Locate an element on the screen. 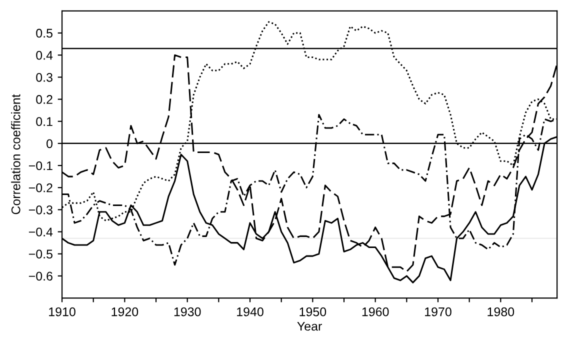 Image resolution: width=569 pixels, height=341 pixels. x-tick-label: 1910 is located at coordinates (62, 311).